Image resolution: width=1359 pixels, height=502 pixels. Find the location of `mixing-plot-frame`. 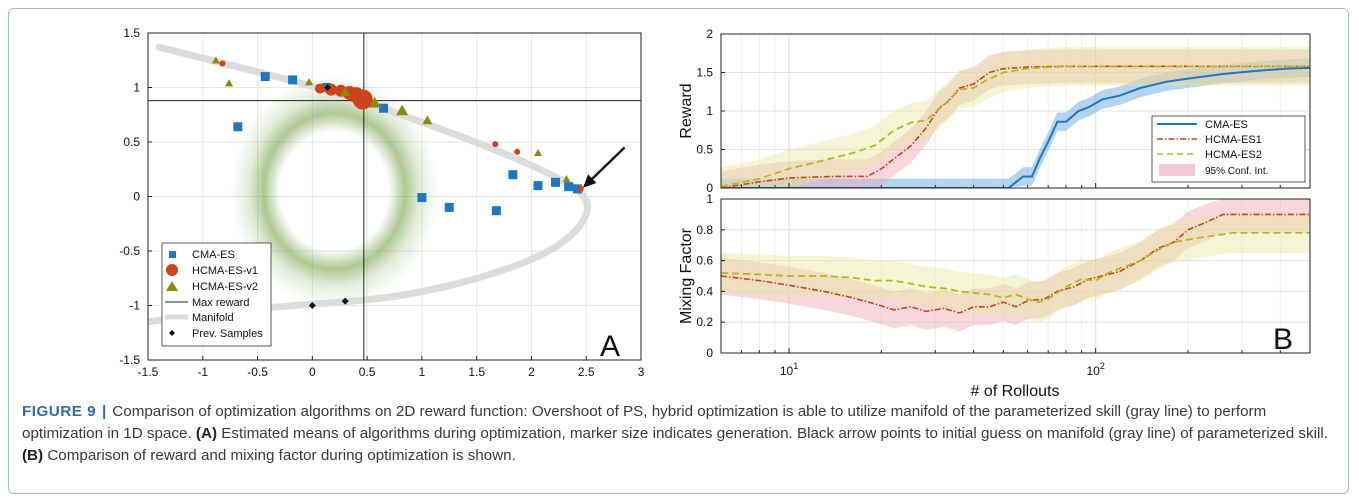

mixing-plot-frame is located at coordinates (1015, 276).